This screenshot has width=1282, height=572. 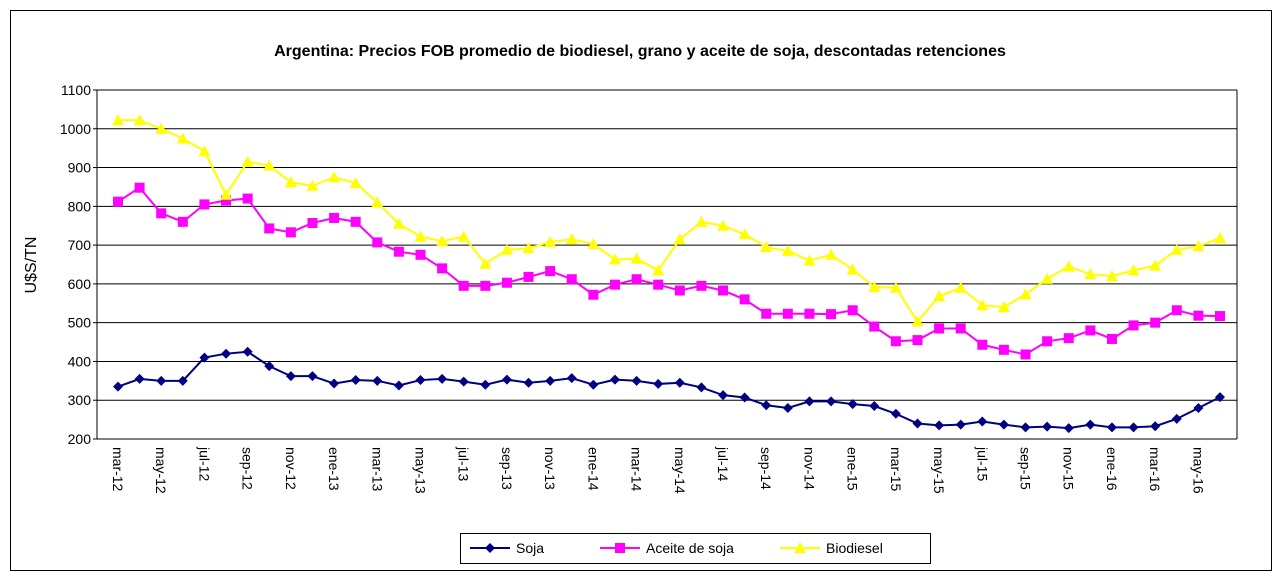 What do you see at coordinates (80, 323) in the screenshot?
I see `y-tick-label: 500` at bounding box center [80, 323].